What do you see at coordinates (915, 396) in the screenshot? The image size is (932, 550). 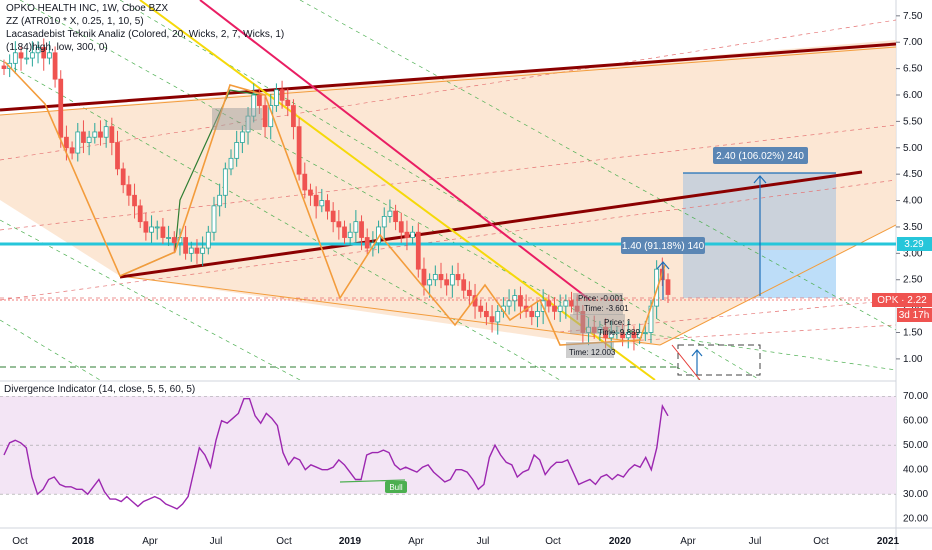 I see `indicator-tick-label: 70.00` at bounding box center [915, 396].